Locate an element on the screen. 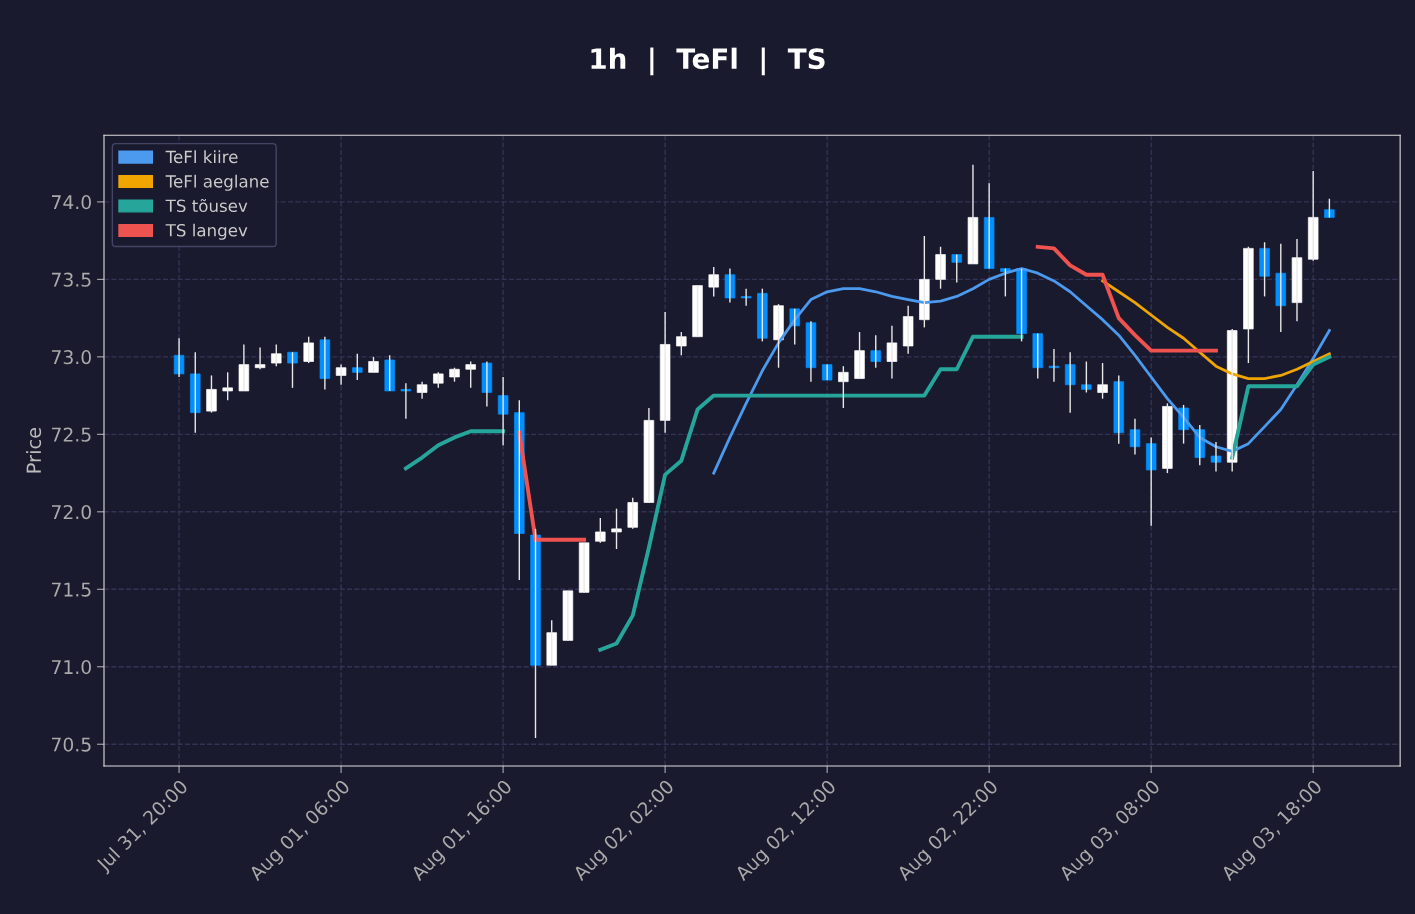 The height and width of the screenshot is (914, 1415). chart-title: 1h | TeFl | TS is located at coordinates (708, 61).